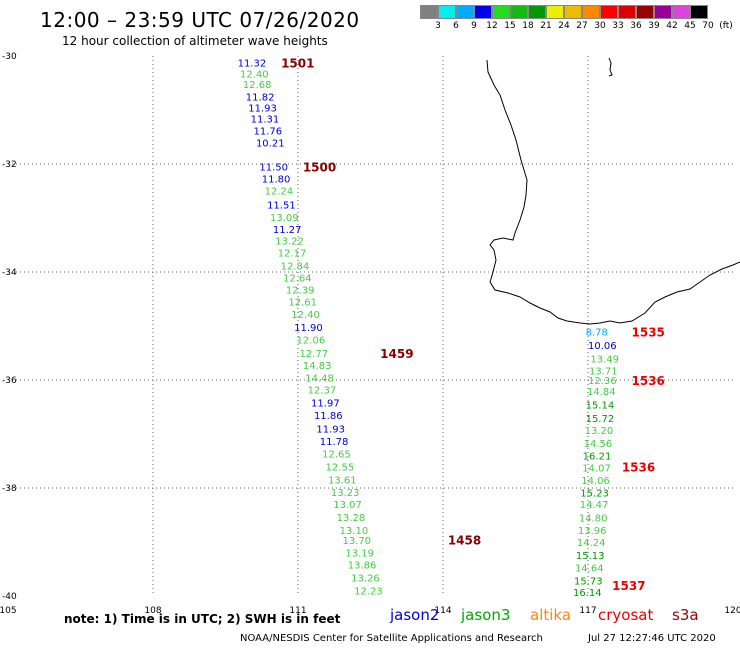 The width and height of the screenshot is (740, 650). Describe the element at coordinates (351, 518) in the screenshot. I see `wave-height-value: 13.28` at that location.